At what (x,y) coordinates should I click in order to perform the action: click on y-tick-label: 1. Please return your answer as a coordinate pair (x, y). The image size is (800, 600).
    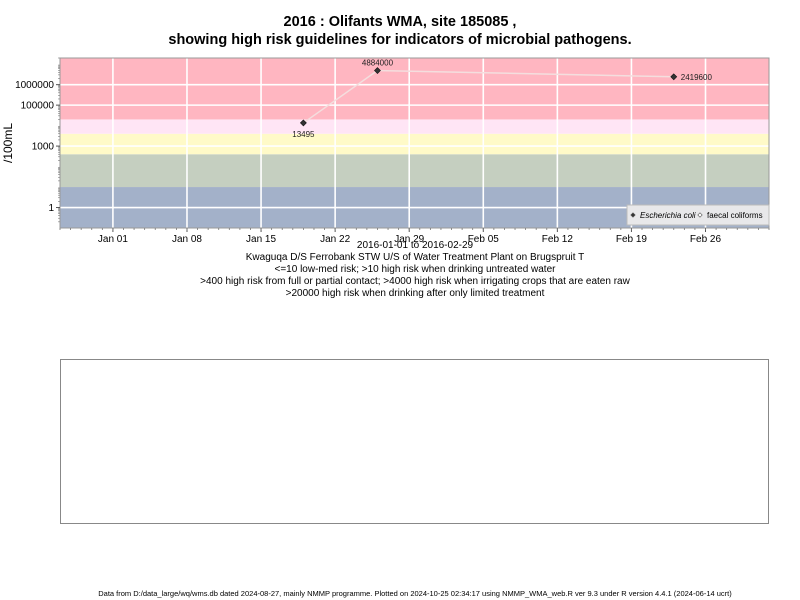
    Looking at the image, I should click on (51, 208).